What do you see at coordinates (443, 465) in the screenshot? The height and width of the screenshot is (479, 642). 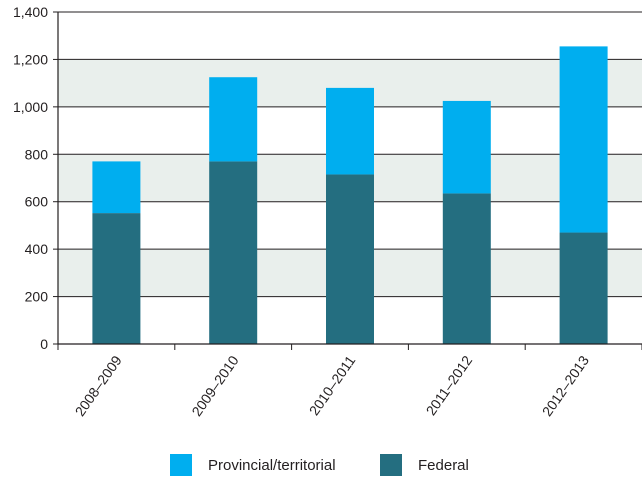 I see `legend-label-federal: Federal` at bounding box center [443, 465].